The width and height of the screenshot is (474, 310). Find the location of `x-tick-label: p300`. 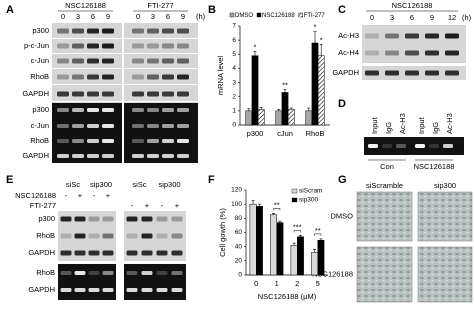

x-tick-label: p300 is located at coordinates (255, 133).